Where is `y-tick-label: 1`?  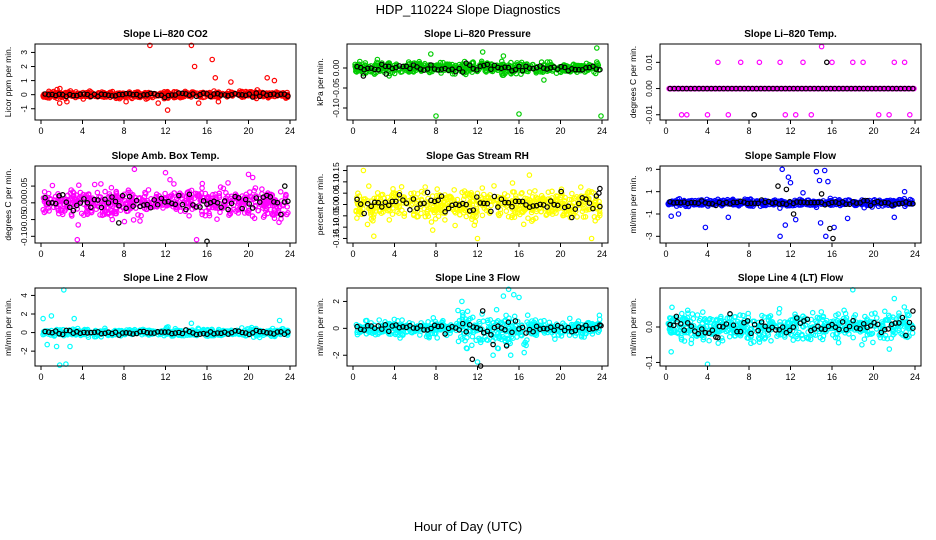
y-tick-label: 1 is located at coordinates (649, 191).